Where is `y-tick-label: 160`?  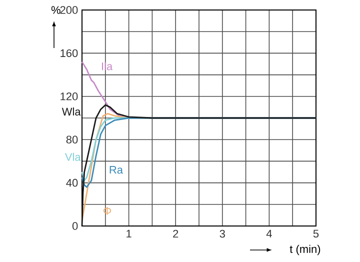 y-tick-label: 160 is located at coordinates (69, 53).